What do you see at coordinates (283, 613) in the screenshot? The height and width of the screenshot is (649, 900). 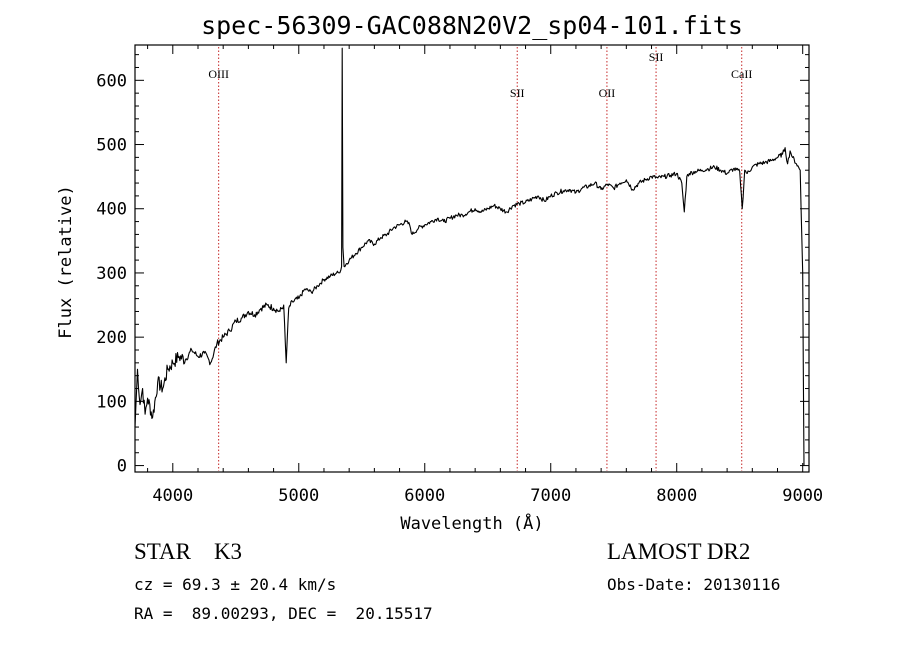 I see `coordinates: RA = 89.00293, DEC = 20.15517` at bounding box center [283, 613].